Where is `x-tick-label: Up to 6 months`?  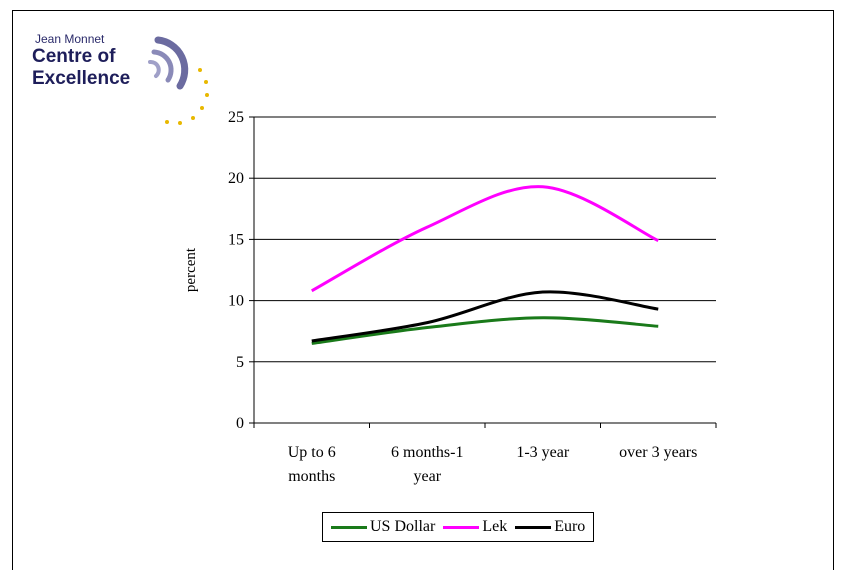
x-tick-label: Up to 6 months is located at coordinates (312, 464).